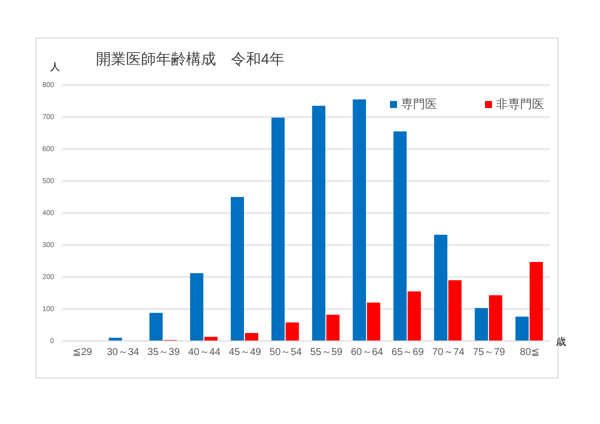  I want to click on x-axis-title: 歳, so click(561, 342).